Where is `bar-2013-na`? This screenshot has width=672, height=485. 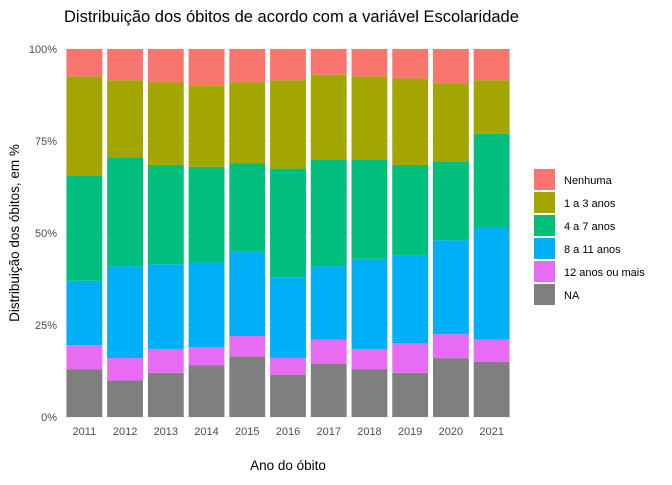
bar-2013-na is located at coordinates (165, 394).